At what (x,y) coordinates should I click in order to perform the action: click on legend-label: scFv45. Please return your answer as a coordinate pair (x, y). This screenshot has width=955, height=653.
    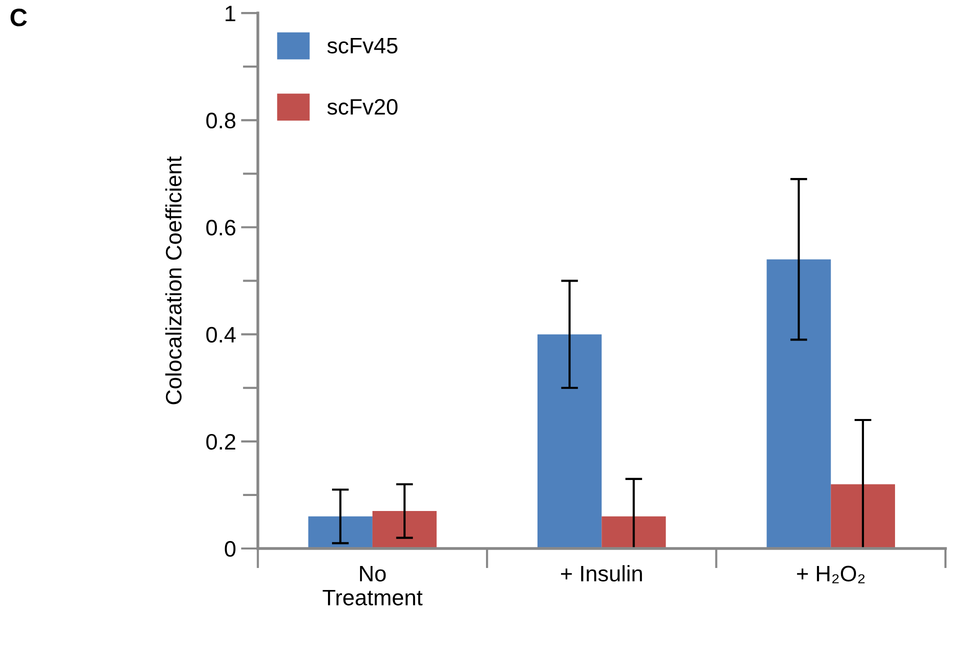
    Looking at the image, I should click on (362, 46).